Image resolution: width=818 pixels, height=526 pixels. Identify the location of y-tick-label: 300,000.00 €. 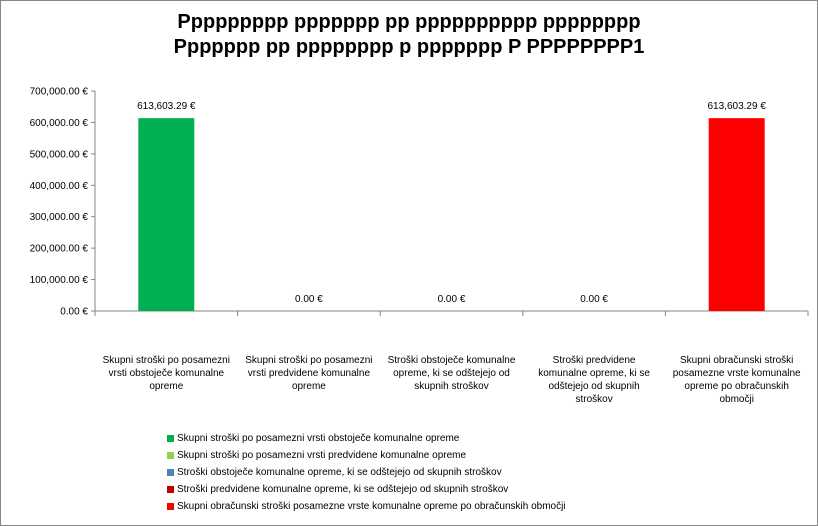
(59, 217).